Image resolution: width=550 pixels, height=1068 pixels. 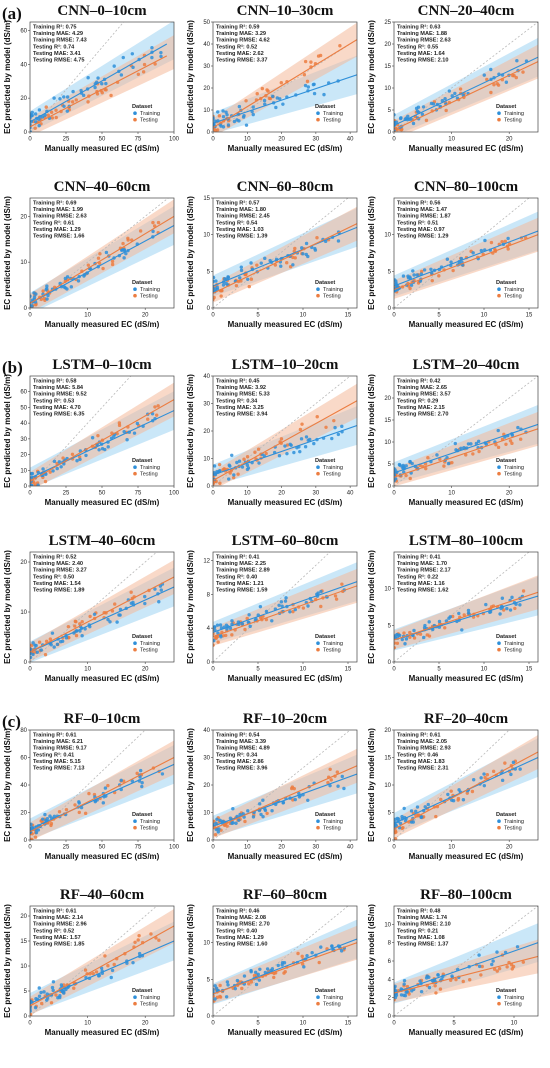 I want to click on y-tick-label: 8, so click(x=390, y=944).